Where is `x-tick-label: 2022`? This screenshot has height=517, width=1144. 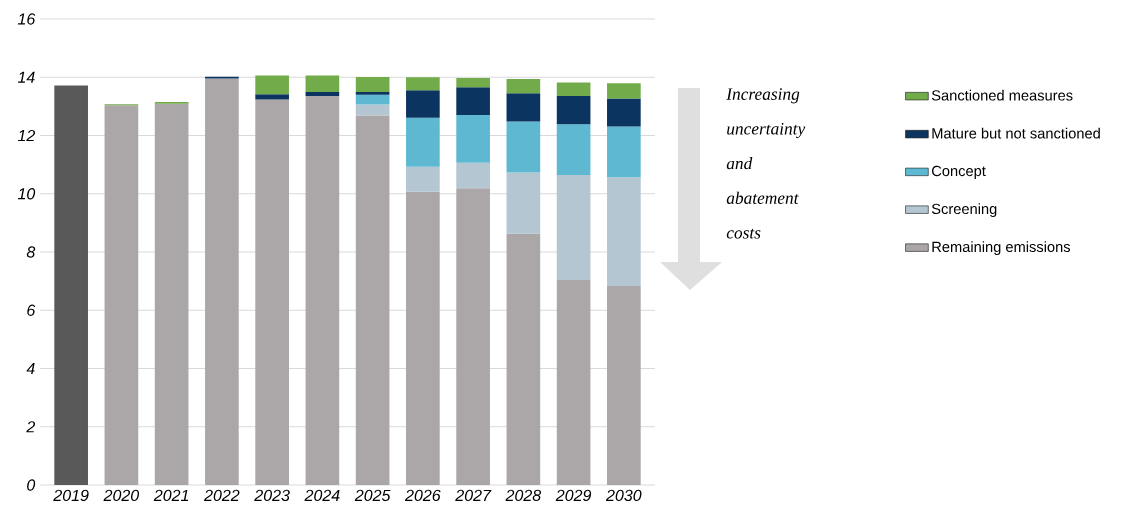 x-tick-label: 2022 is located at coordinates (222, 495).